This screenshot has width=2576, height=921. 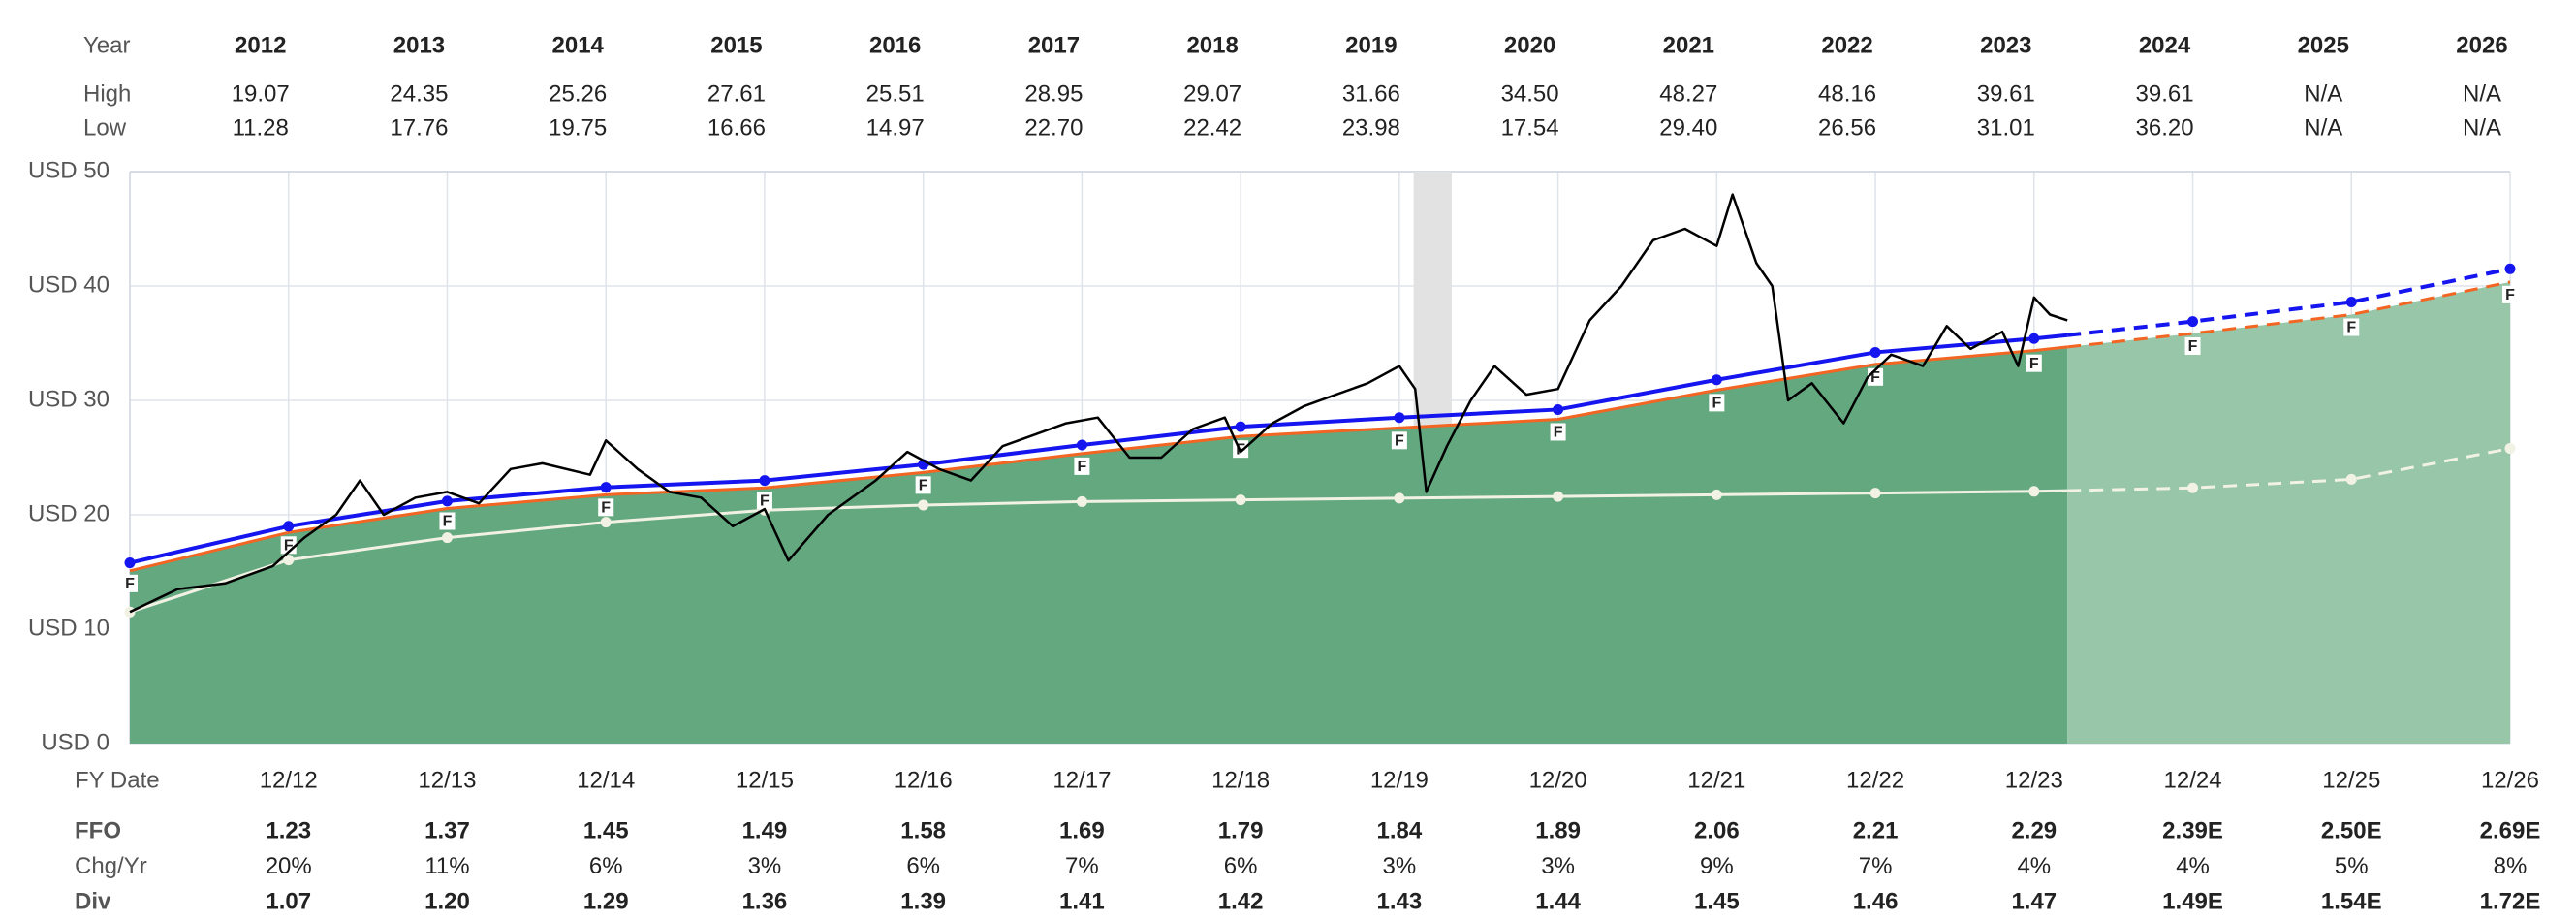 What do you see at coordinates (578, 45) in the screenshot?
I see `year-header: 2014` at bounding box center [578, 45].